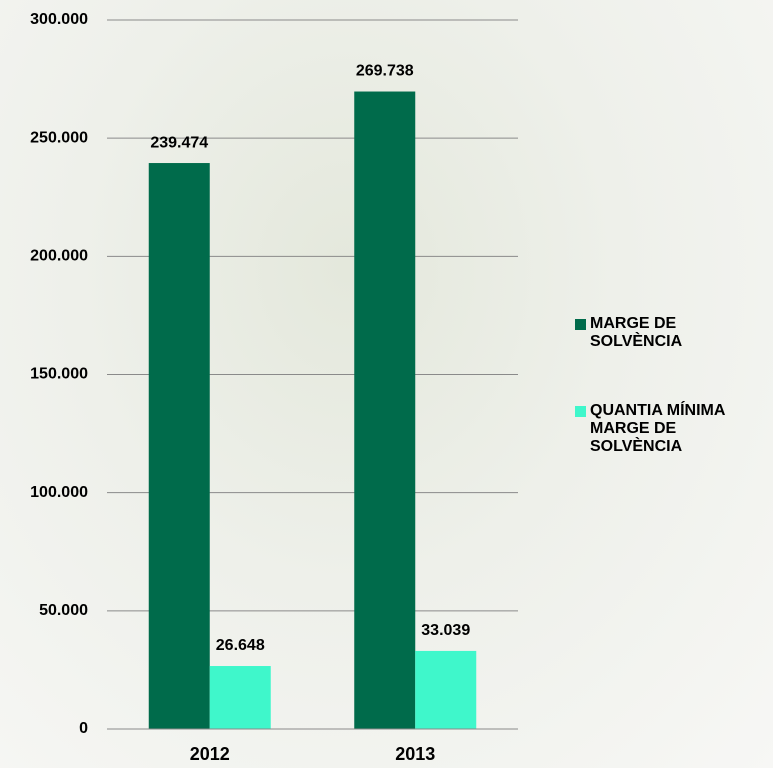  What do you see at coordinates (59, 374) in the screenshot?
I see `y-tick-label: 150.000` at bounding box center [59, 374].